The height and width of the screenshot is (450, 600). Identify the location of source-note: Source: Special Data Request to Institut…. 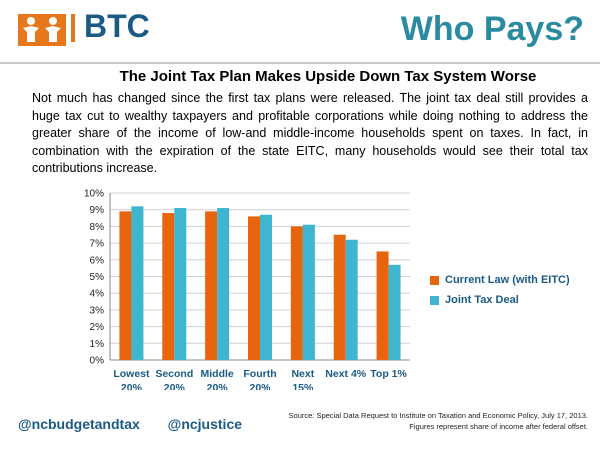
(428, 421).